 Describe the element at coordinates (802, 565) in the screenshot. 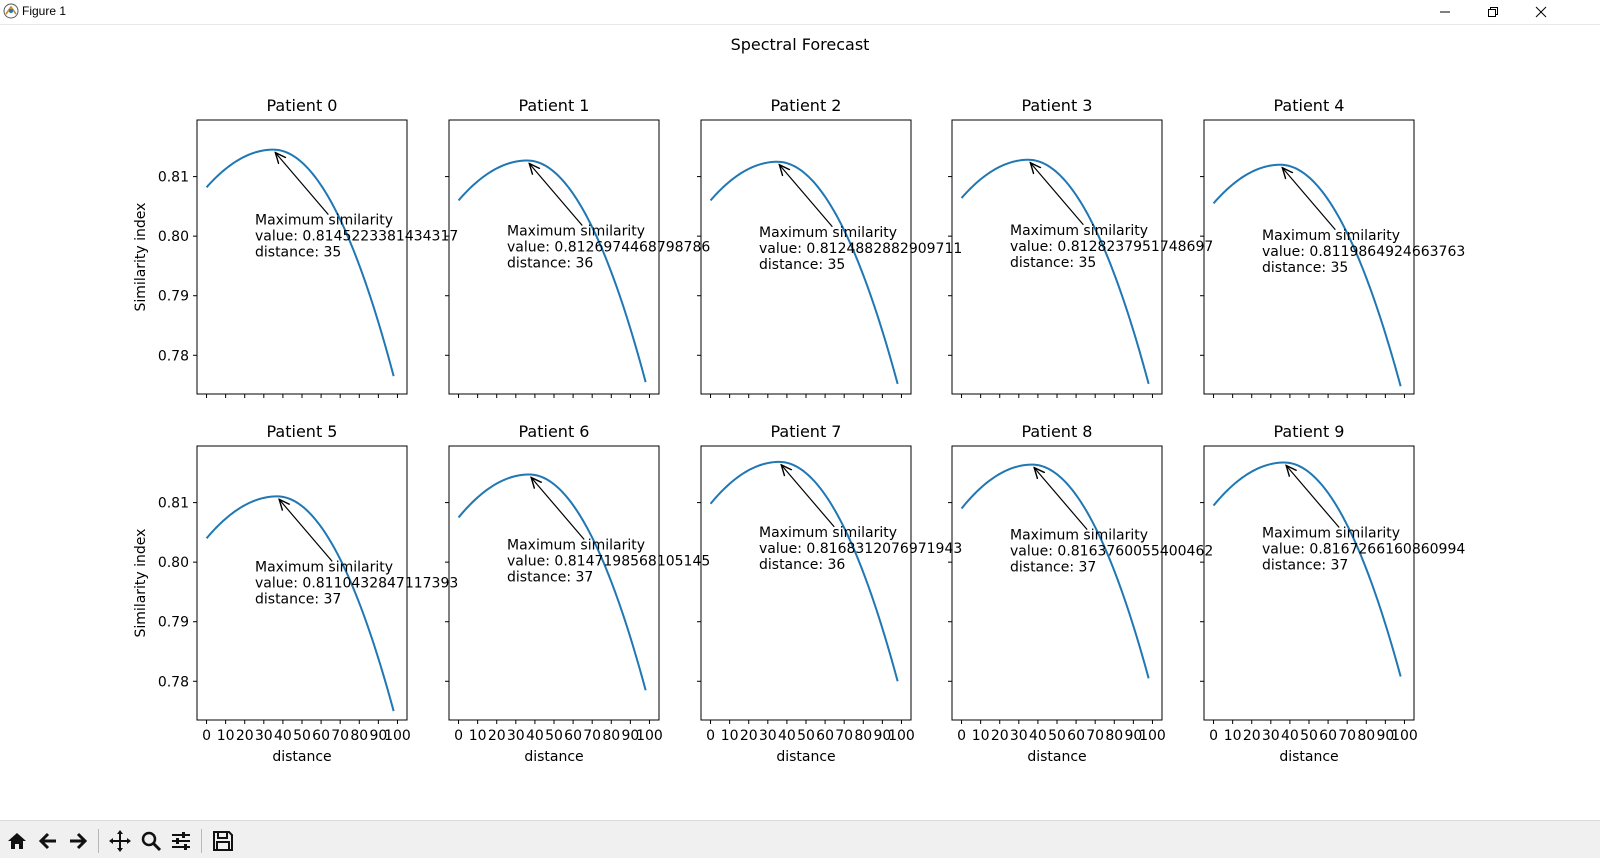

I see `annotation-line-3: distance: 36` at that location.